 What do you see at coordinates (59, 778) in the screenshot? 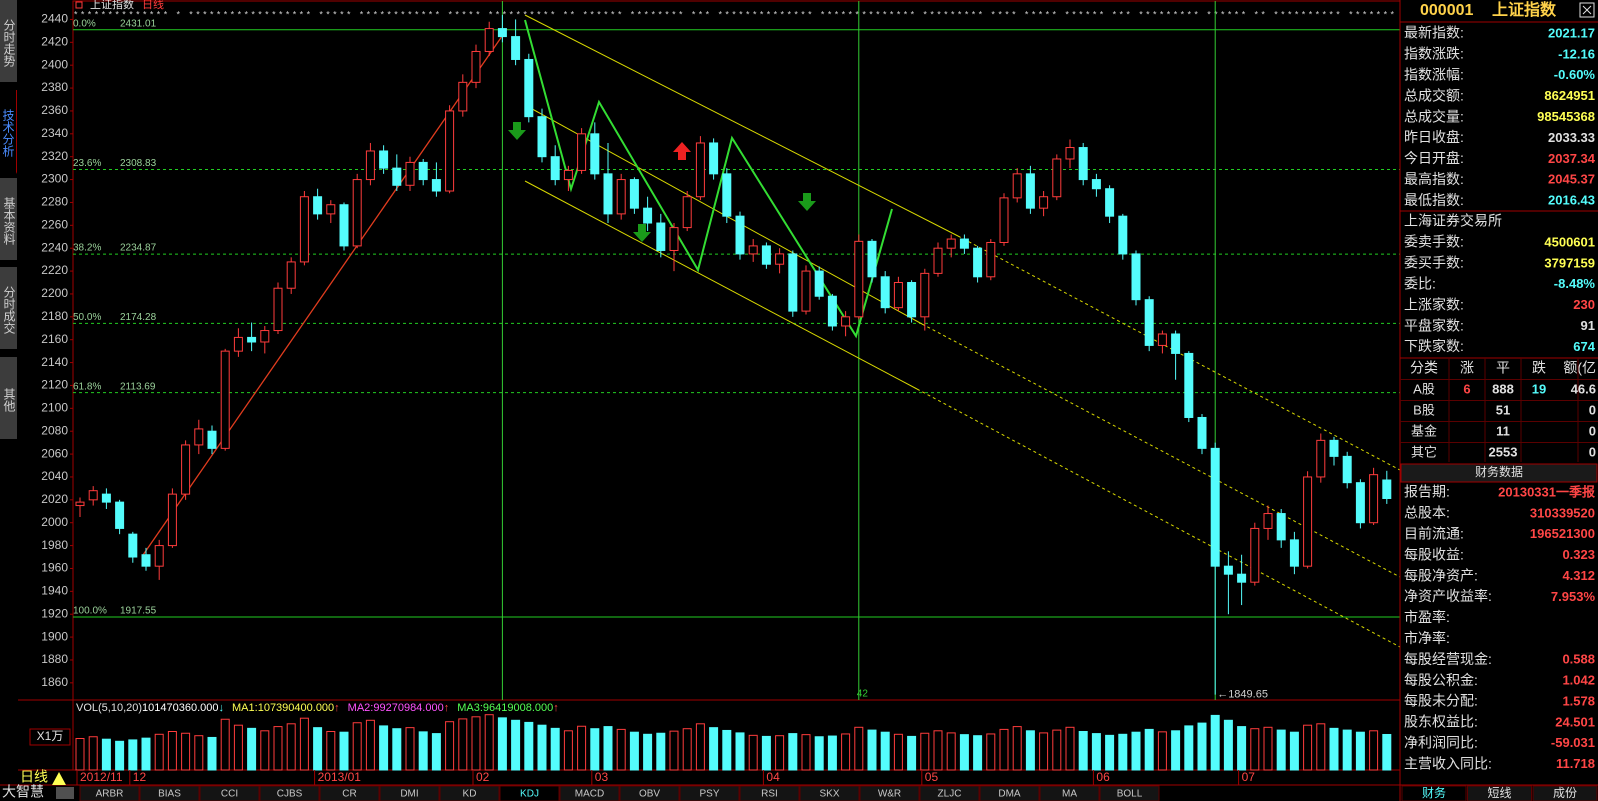
I see `period-toggle-icon` at bounding box center [59, 778].